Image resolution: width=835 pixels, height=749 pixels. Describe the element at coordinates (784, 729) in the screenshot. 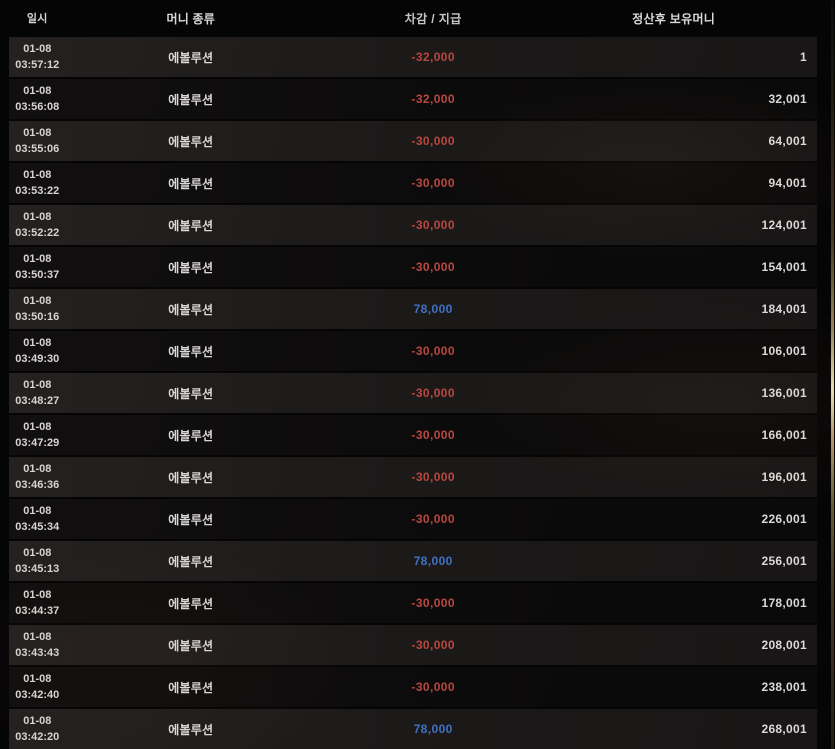

I see `cell-balance: 268,001` at that location.